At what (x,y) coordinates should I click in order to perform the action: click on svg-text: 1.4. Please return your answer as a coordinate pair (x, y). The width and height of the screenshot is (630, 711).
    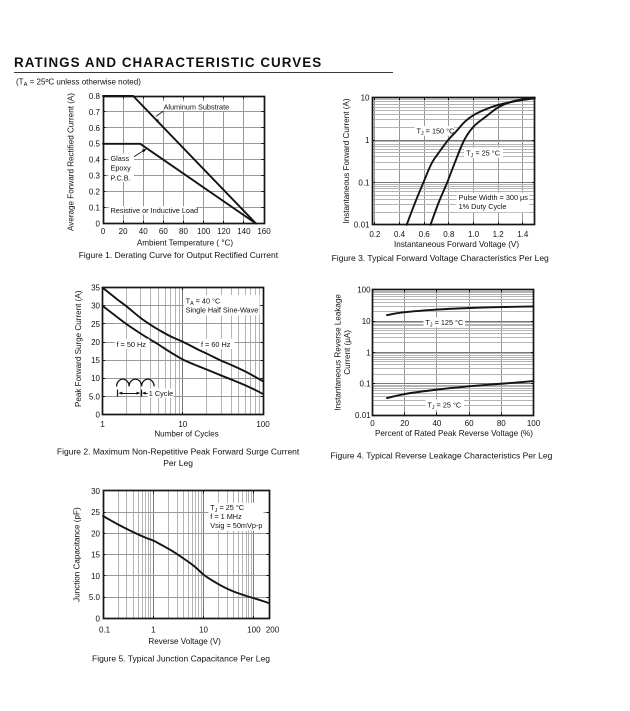
    Looking at the image, I should click on (523, 234).